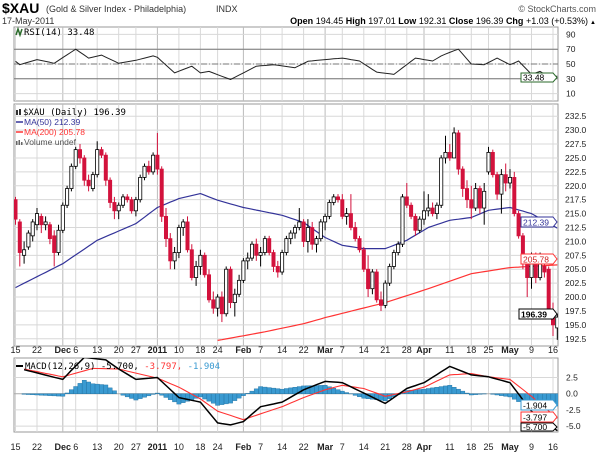  What do you see at coordinates (576, 200) in the screenshot?
I see `price-tick-label: 217.5` at bounding box center [576, 200].